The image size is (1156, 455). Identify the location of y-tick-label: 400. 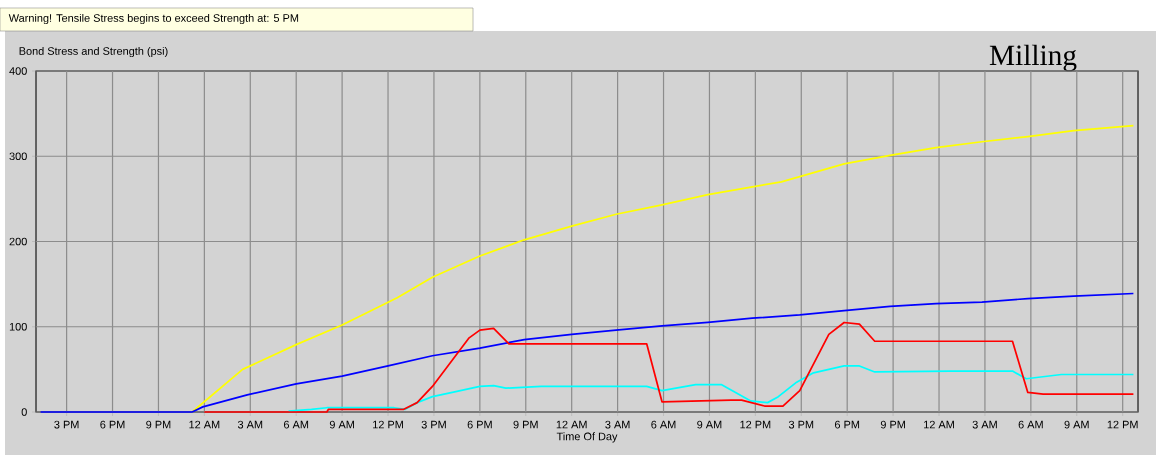
(18, 71).